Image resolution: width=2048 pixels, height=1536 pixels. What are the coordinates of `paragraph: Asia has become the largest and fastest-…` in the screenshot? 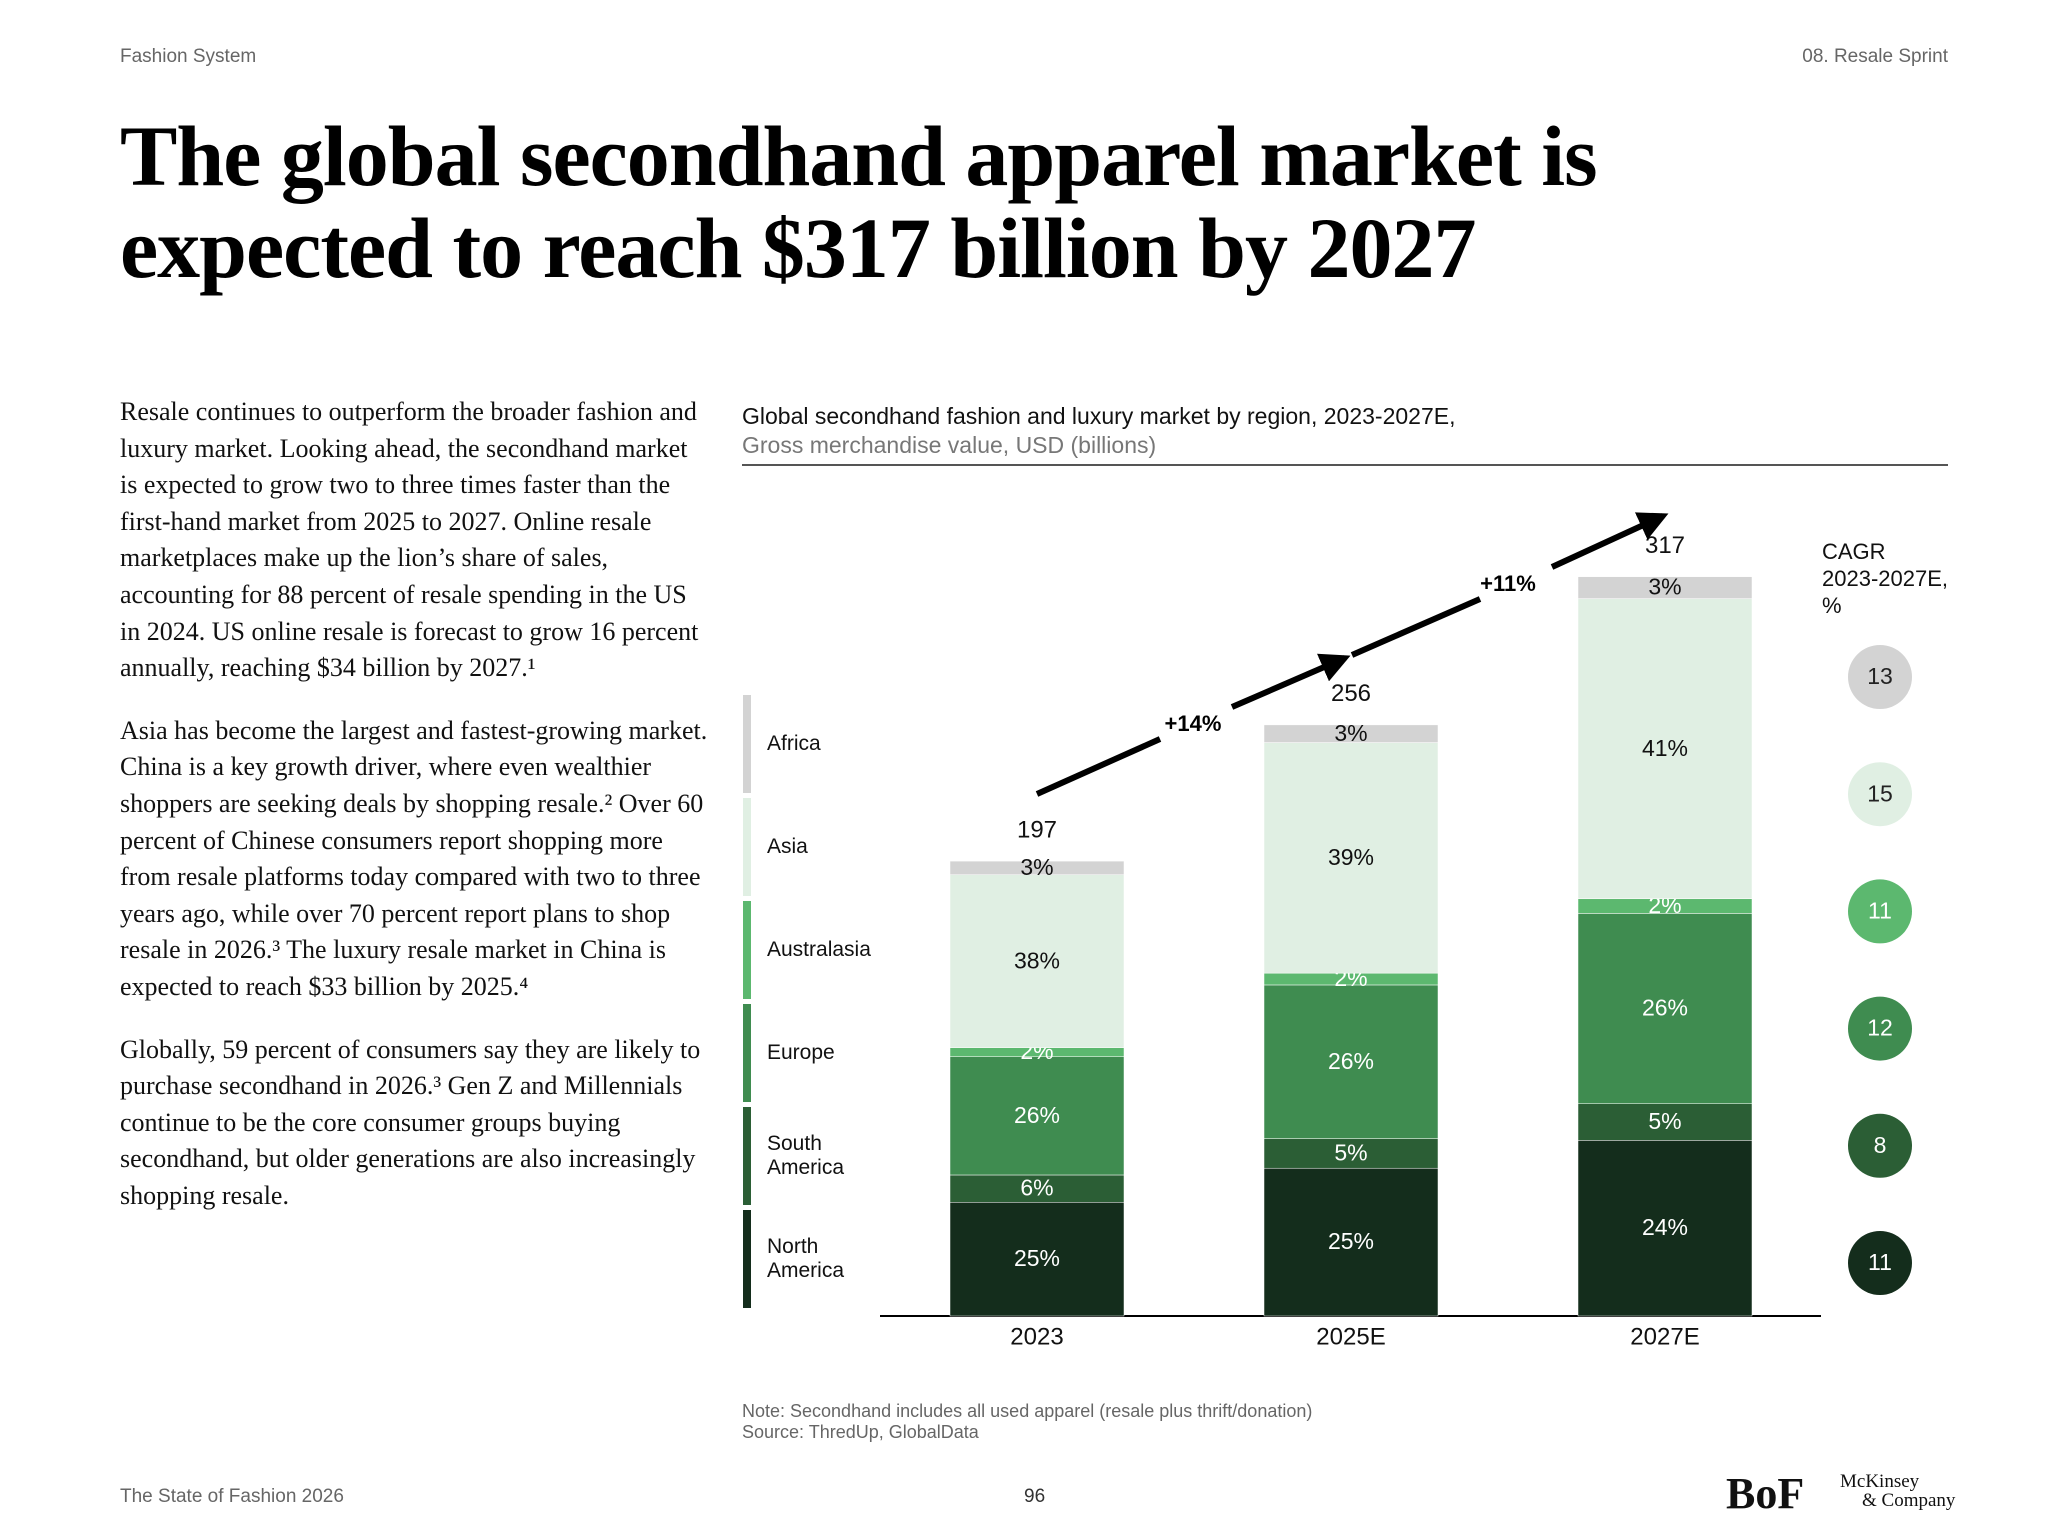 It's located at (414, 858).